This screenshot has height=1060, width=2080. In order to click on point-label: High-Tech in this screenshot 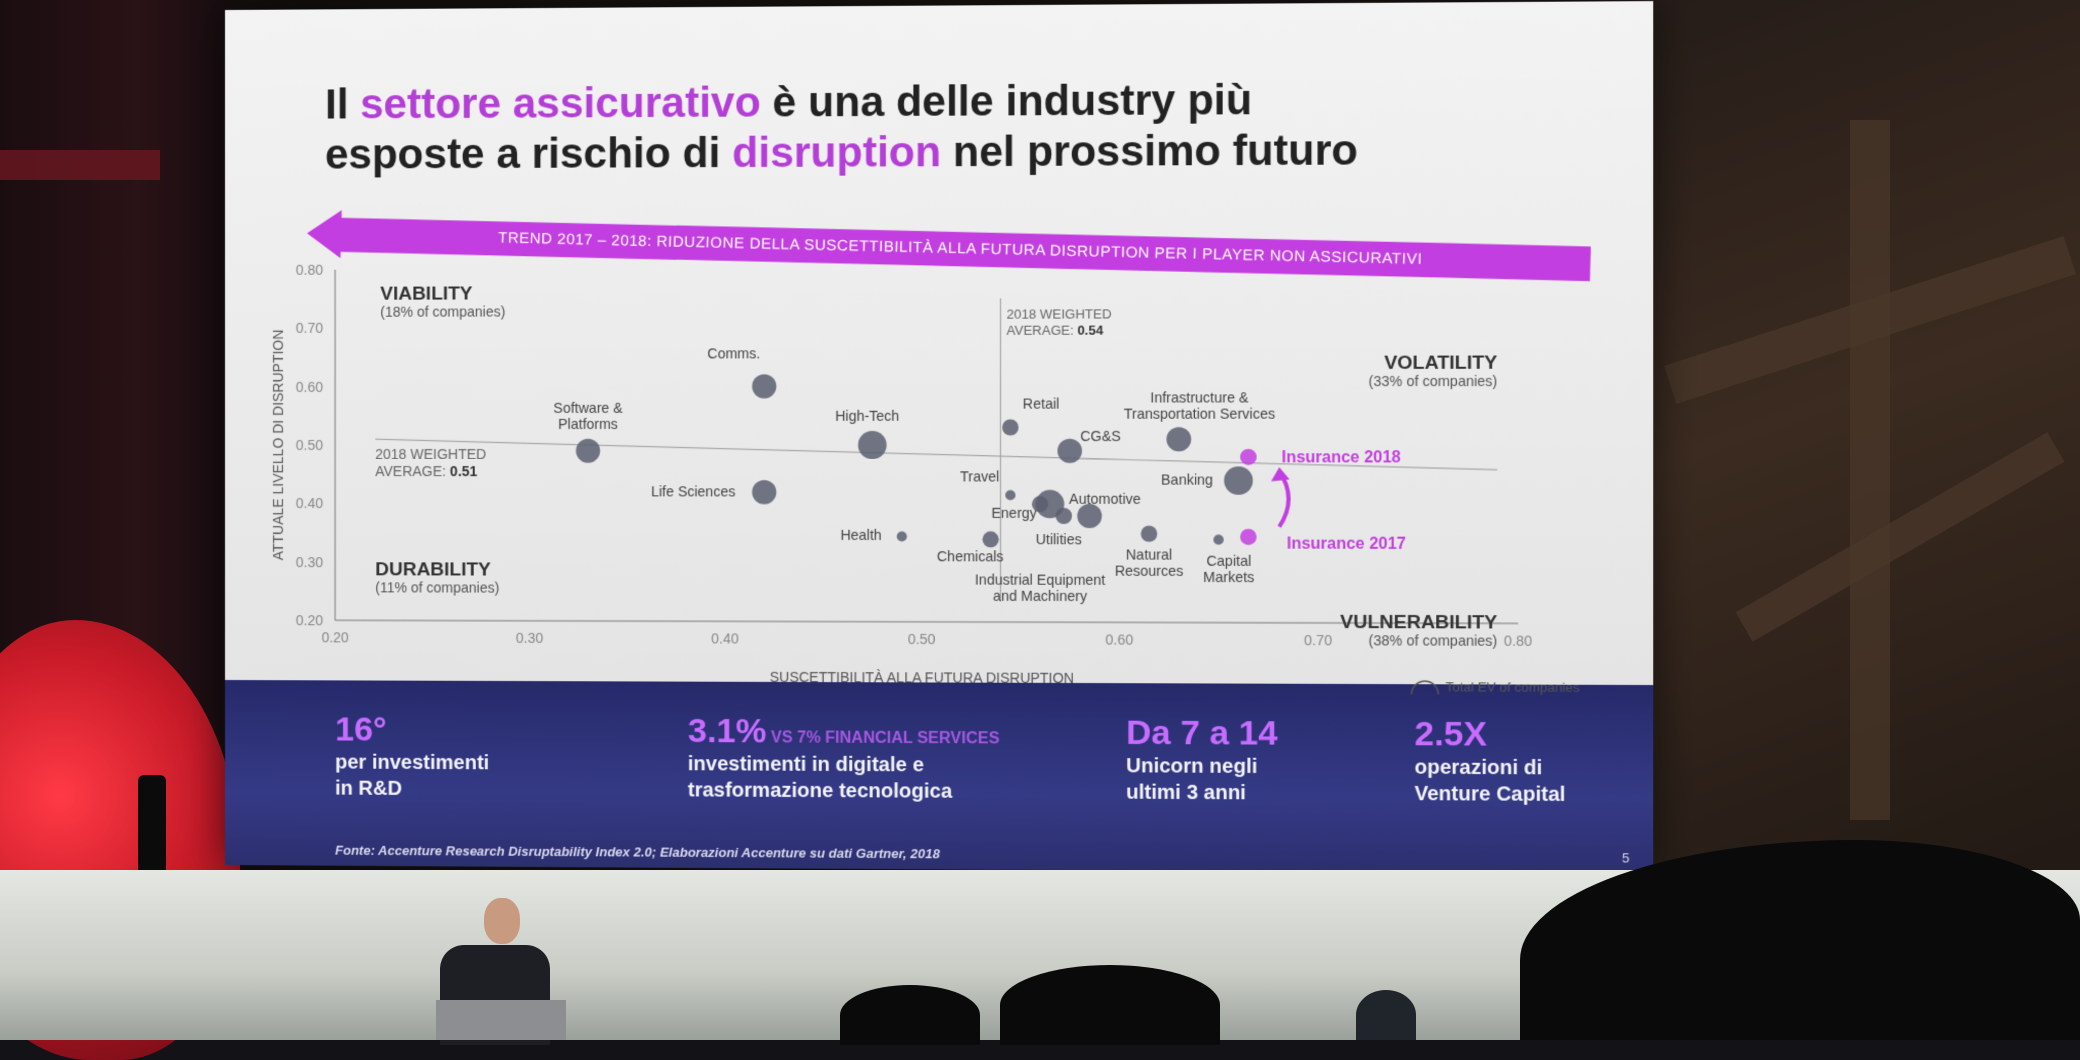, I will do `click(867, 416)`.